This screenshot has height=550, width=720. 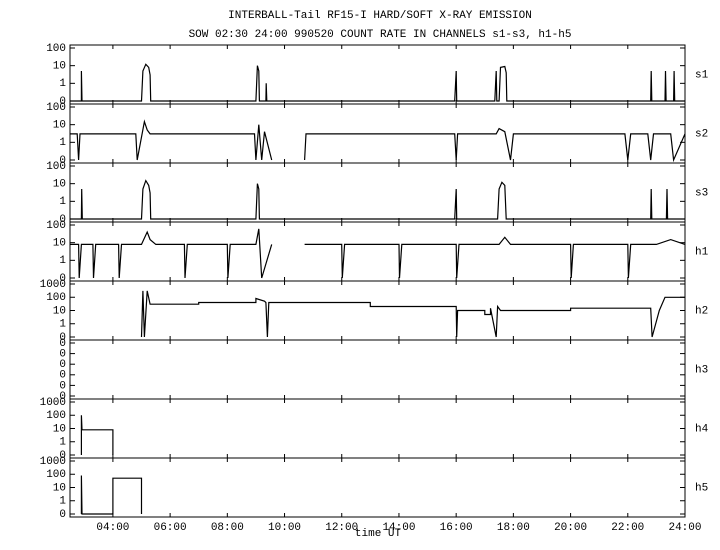 I want to click on x-tick-label: 24:00, so click(x=684, y=528).